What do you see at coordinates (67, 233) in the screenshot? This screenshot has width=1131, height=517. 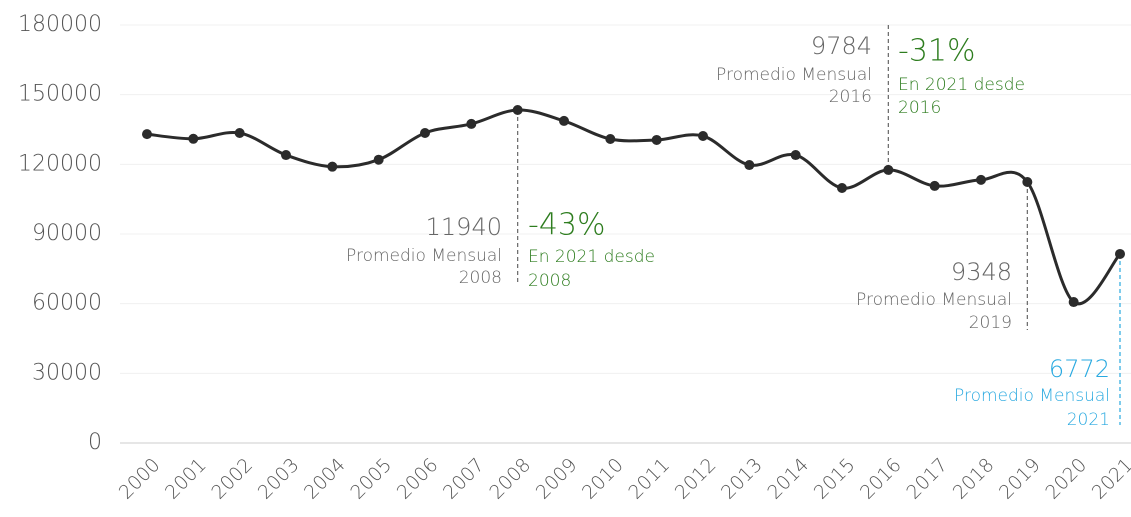 I see `y-tick-label: 90000` at bounding box center [67, 233].